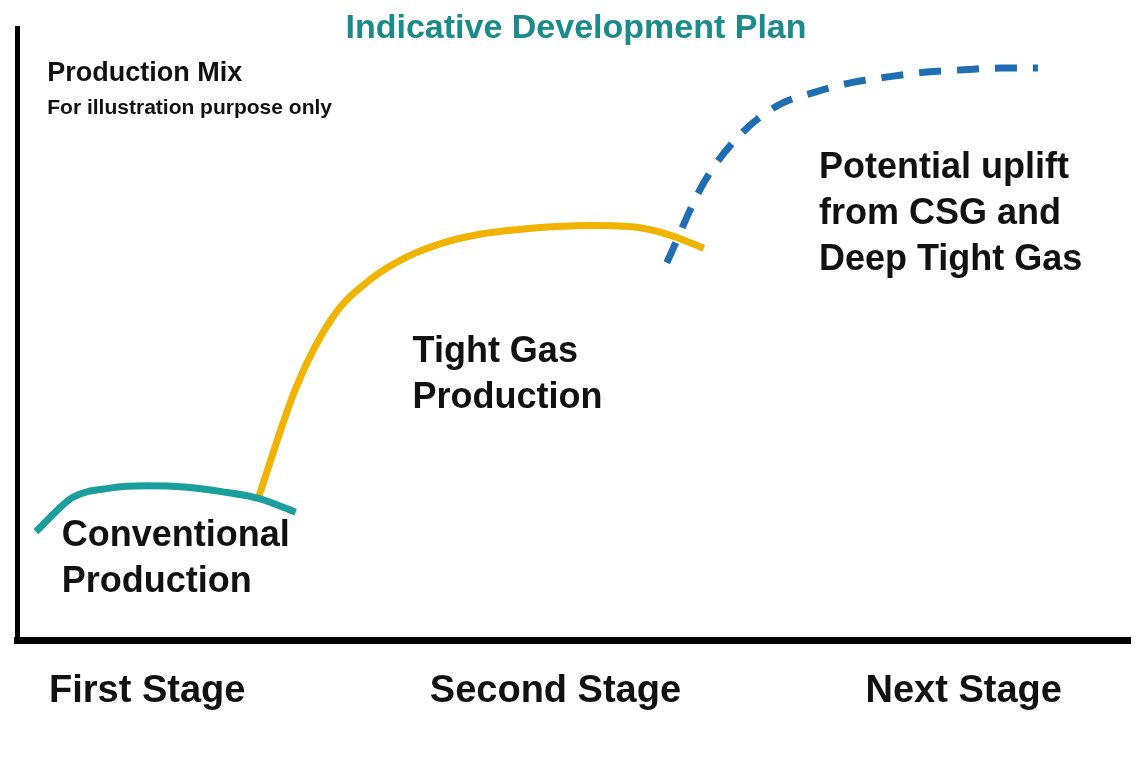 This screenshot has height=760, width=1148. I want to click on annotation: For illustration purpose only, so click(190, 107).